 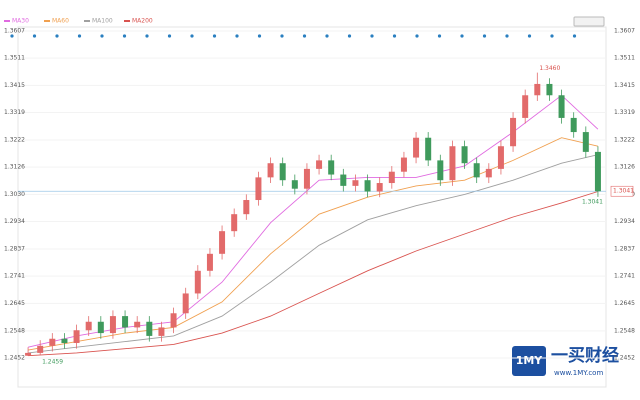 I want to click on y-tick-label-right: 1.2837, so click(x=624, y=249).